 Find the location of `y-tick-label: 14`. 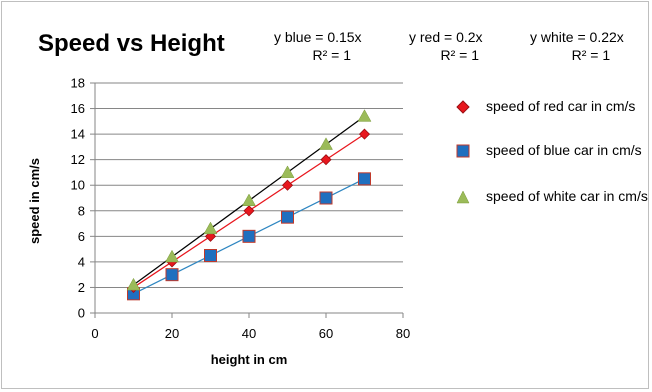

y-tick-label: 14 is located at coordinates (78, 134).